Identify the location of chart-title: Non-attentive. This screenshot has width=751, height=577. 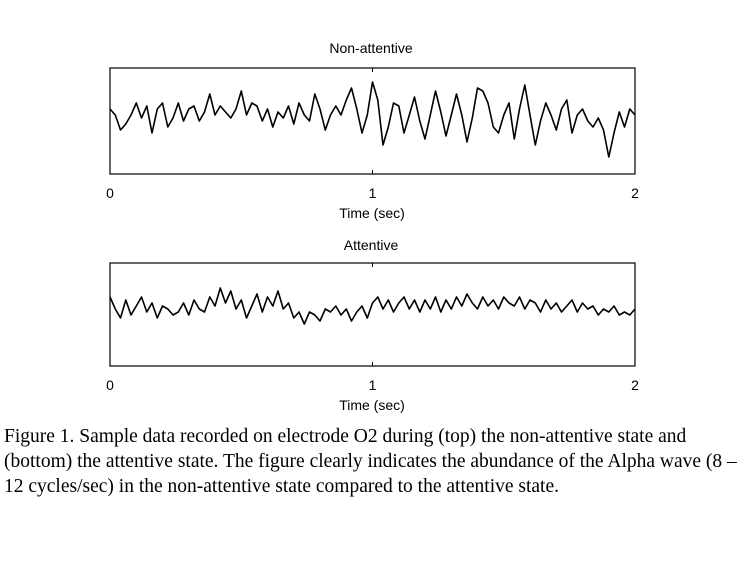
(370, 48).